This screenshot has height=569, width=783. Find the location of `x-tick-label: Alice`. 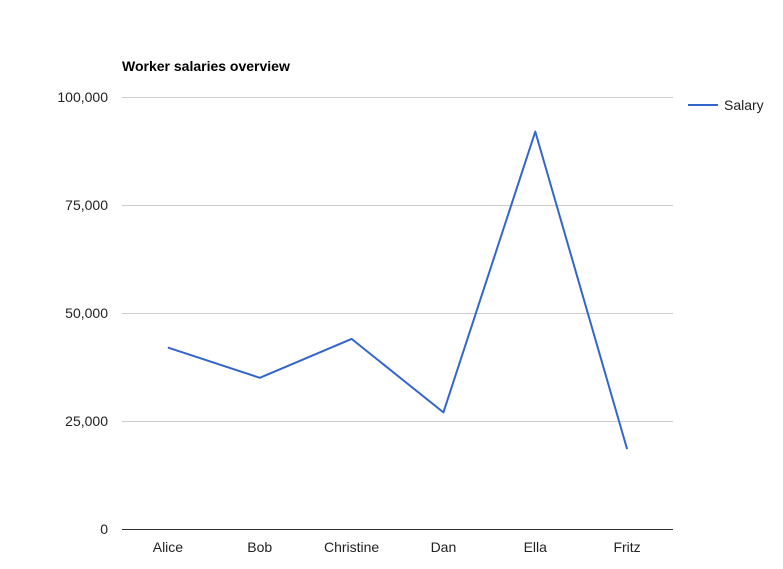

x-tick-label: Alice is located at coordinates (168, 547).